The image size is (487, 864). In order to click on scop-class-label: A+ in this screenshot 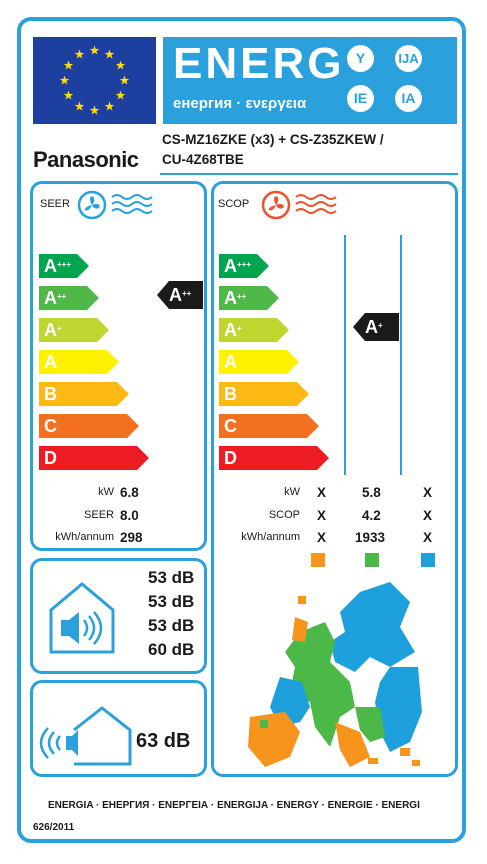, I will do `click(233, 330)`.